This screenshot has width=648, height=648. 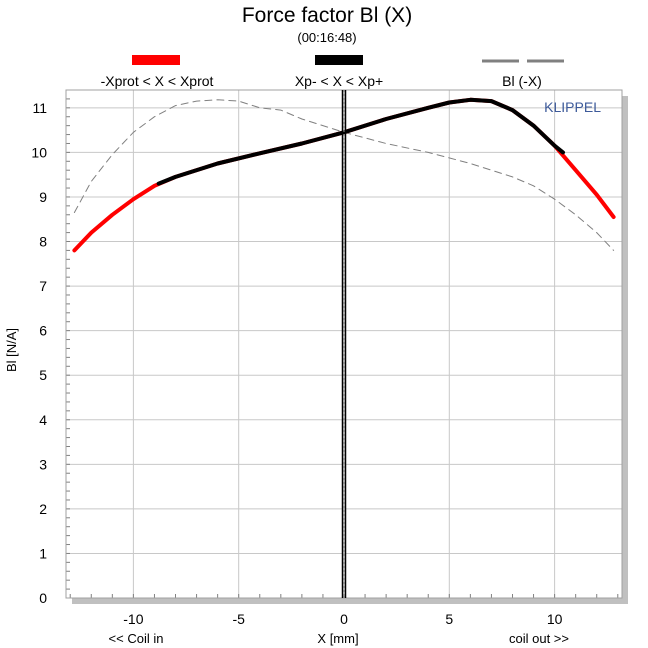 I want to click on legend: -Xprot < X < Xprot Xp- < X < Xp+ Bl (-X), so click(x=332, y=72).